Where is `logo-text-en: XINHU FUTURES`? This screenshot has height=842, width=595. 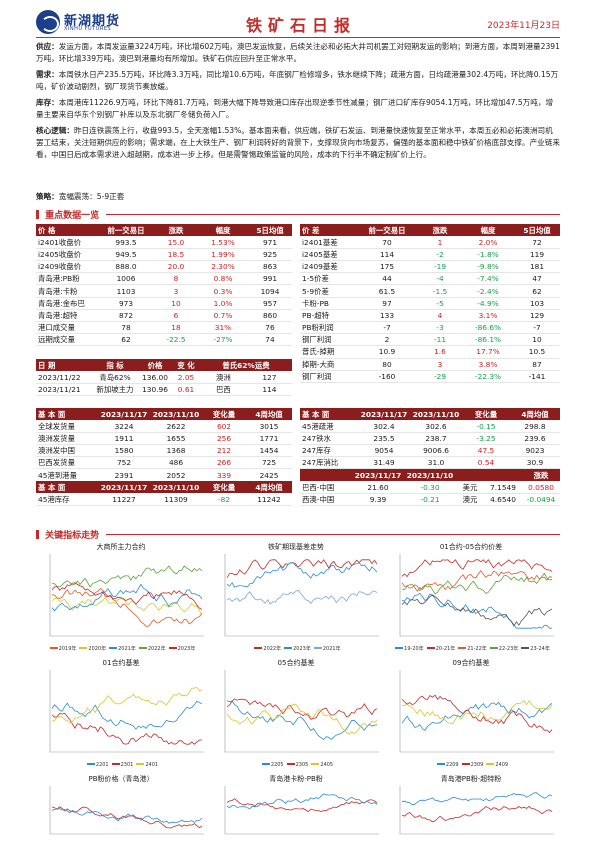
logo-text-en: XINHU FUTURES is located at coordinates (88, 29).